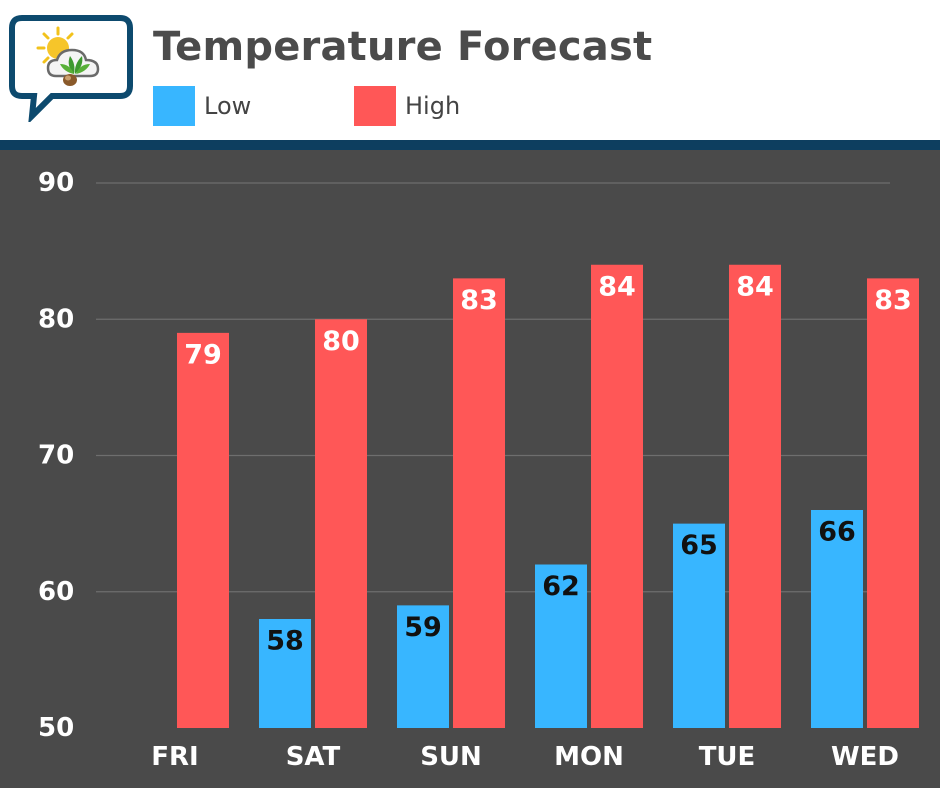  I want to click on bar-low-sun, so click(423, 666).